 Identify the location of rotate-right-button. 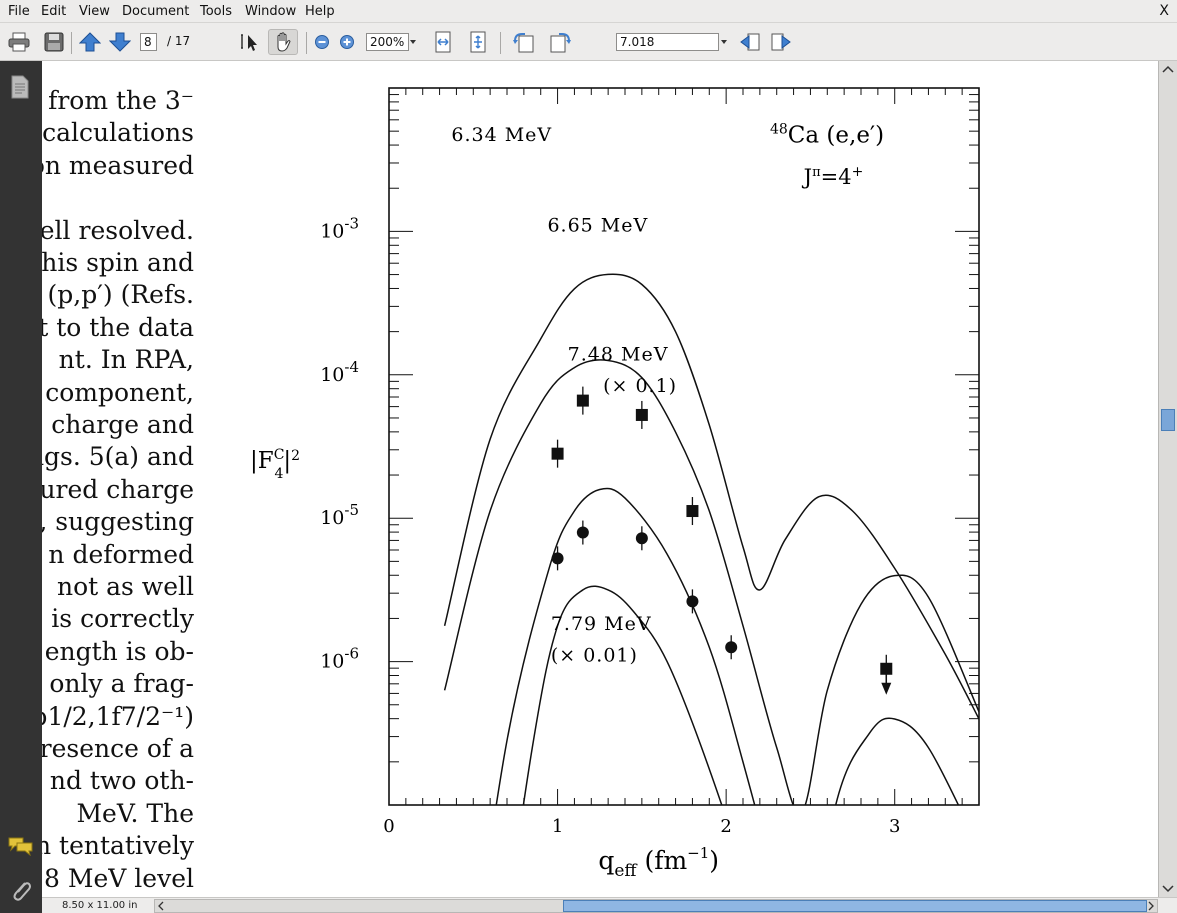
(560, 42).